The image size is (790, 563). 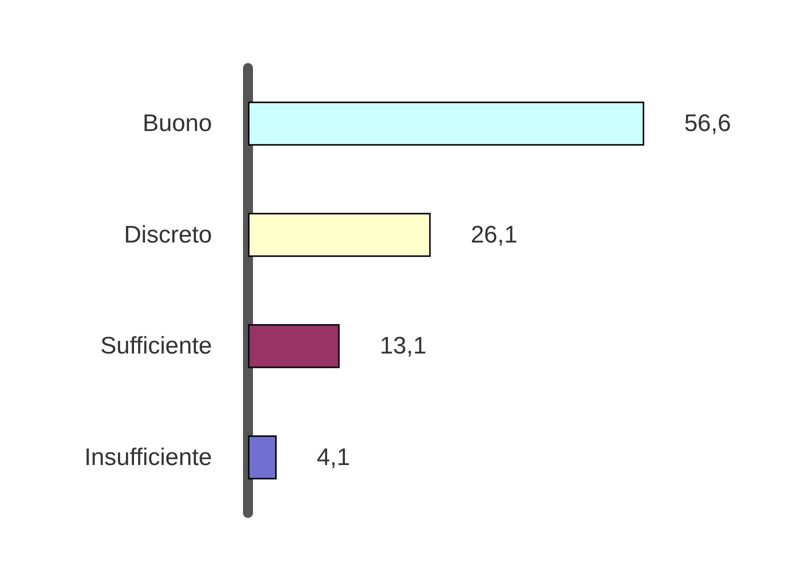 I want to click on data-label: 13,1, so click(x=403, y=346).